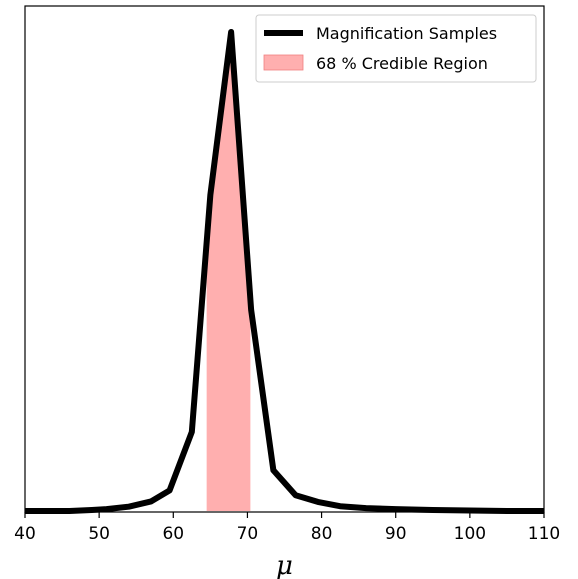 This screenshot has height=579, width=578. What do you see at coordinates (470, 534) in the screenshot?
I see `x-tick-label: 100` at bounding box center [470, 534].